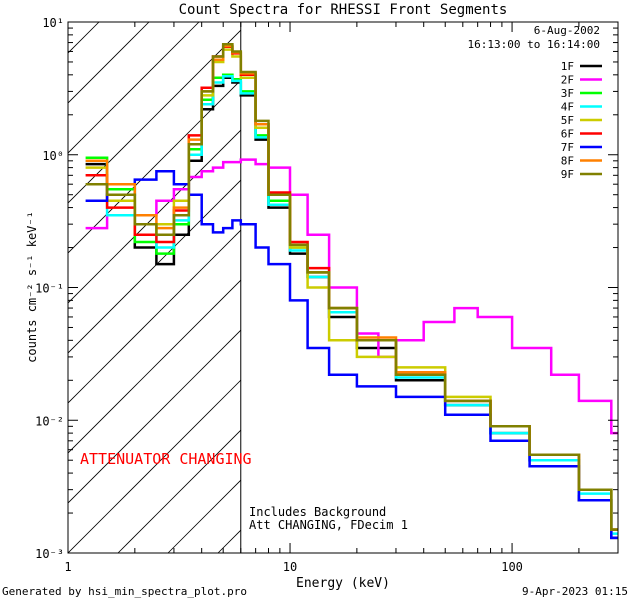 The width and height of the screenshot is (640, 600). What do you see at coordinates (567, 93) in the screenshot?
I see `legend-label: 3F` at bounding box center [567, 93].